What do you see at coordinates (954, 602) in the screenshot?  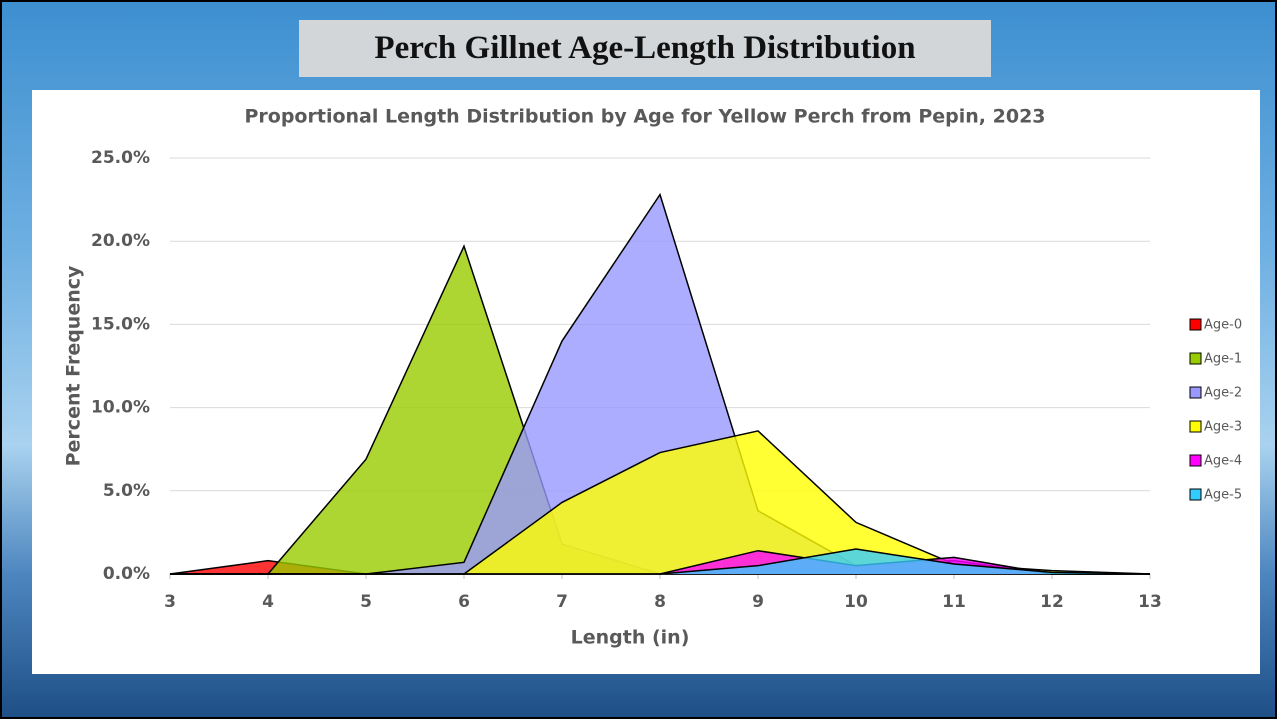 I see `x-tick-label: 11` at bounding box center [954, 602].